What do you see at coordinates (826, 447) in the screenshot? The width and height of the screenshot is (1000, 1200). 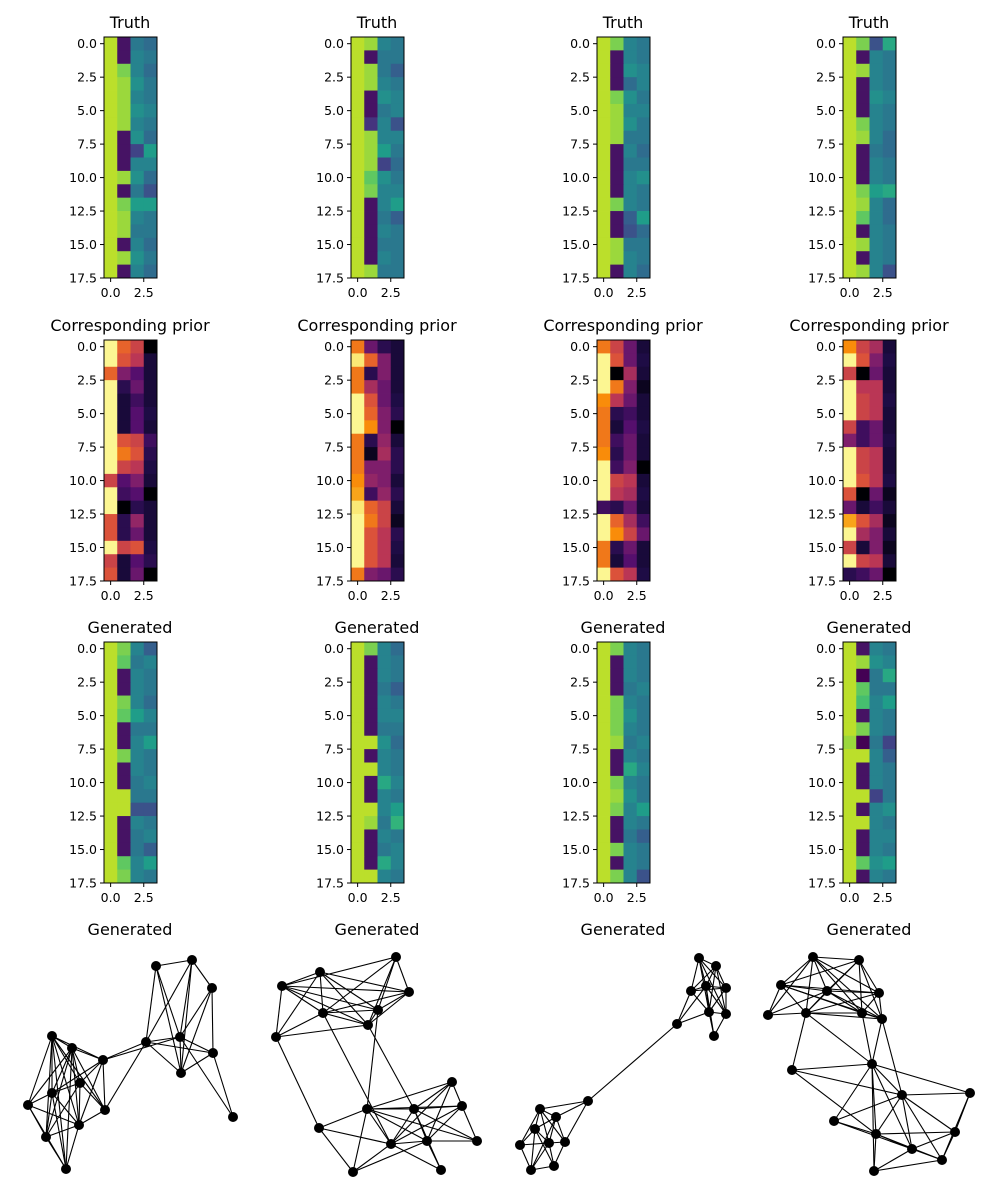 I see `y-tick-label: 7.5` at bounding box center [826, 447].